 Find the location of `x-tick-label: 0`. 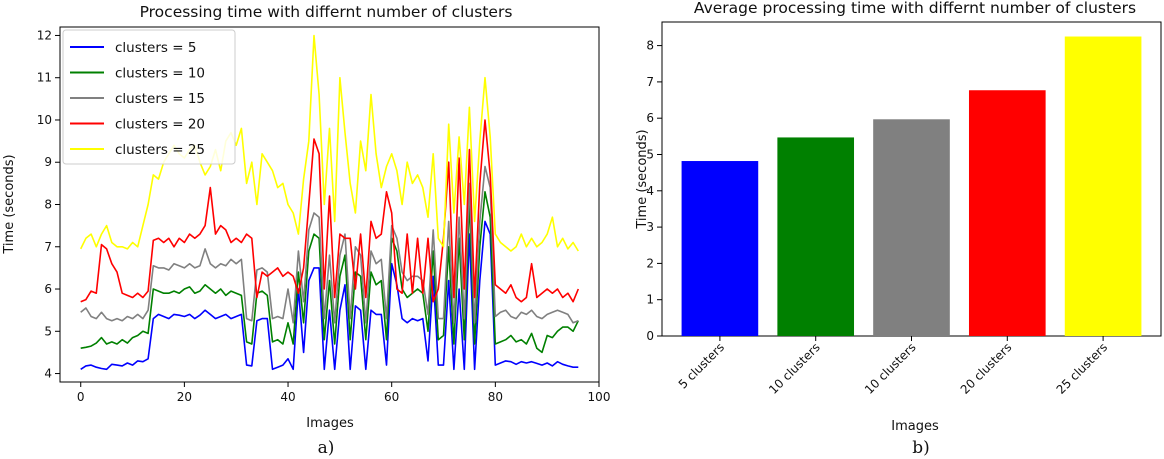

x-tick-label: 0 is located at coordinates (81, 397).